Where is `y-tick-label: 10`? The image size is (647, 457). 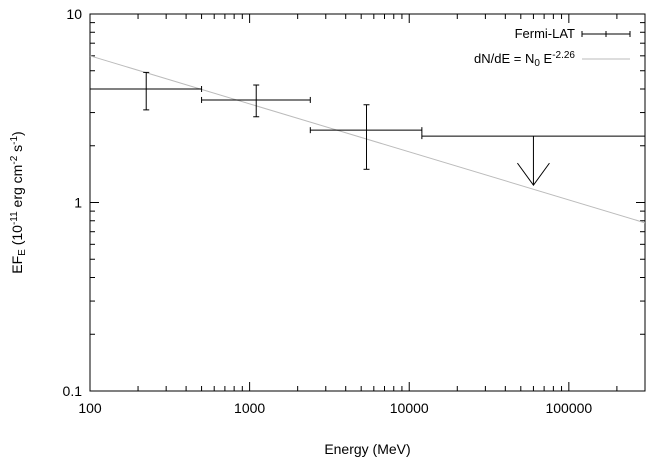 y-tick-label: 10 is located at coordinates (74, 14).